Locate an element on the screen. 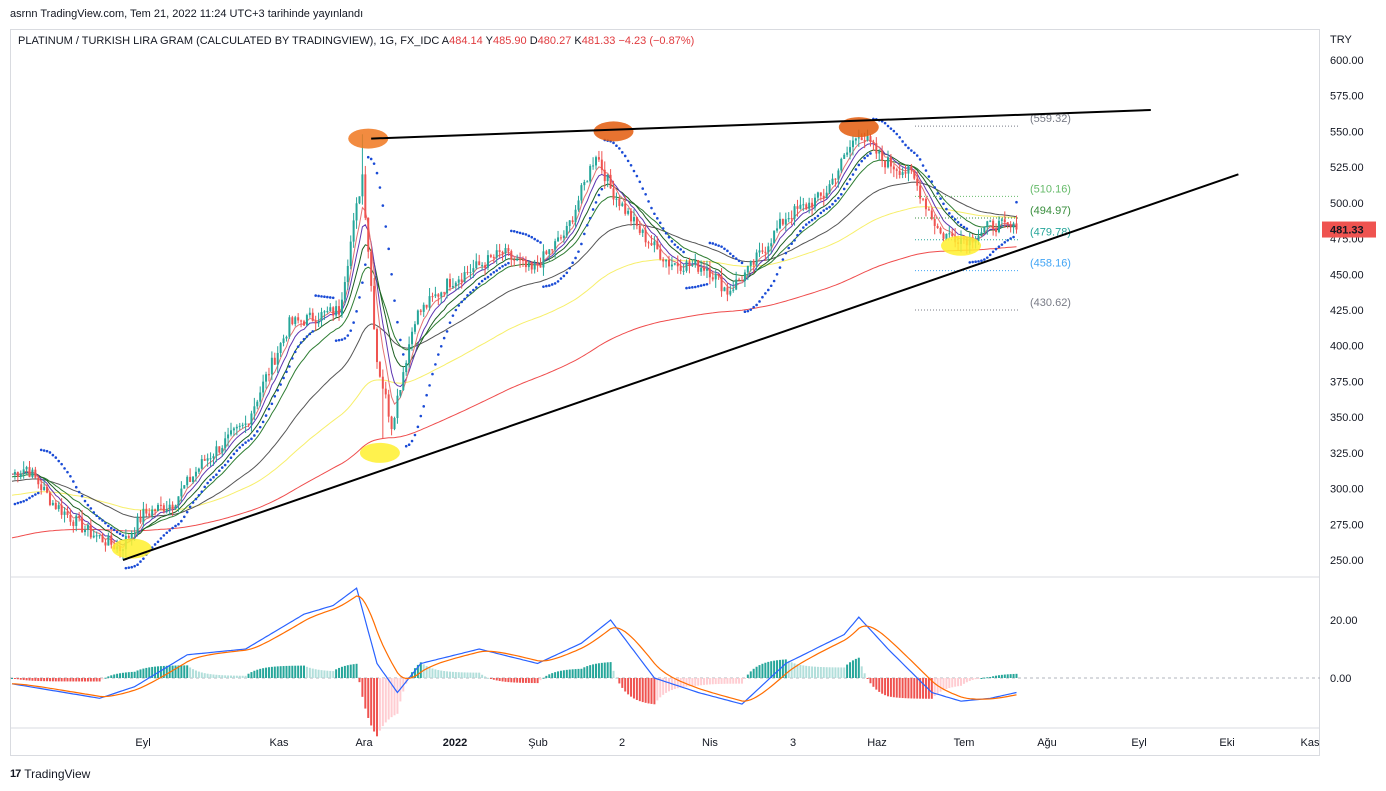 Image resolution: width=1386 pixels, height=791 pixels. price-tick-label: 300.00 is located at coordinates (1347, 490).